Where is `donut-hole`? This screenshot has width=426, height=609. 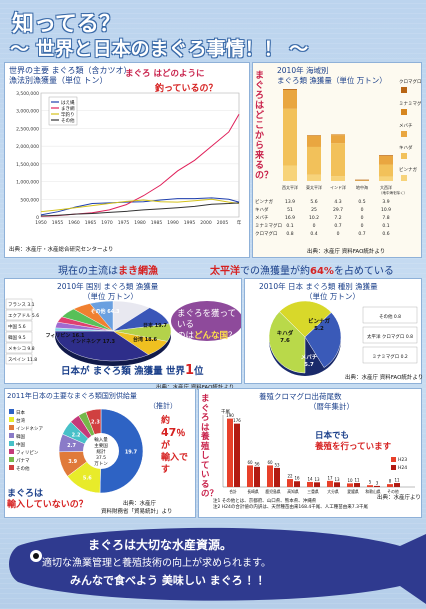
donut-hole is located at coordinates (101, 451).